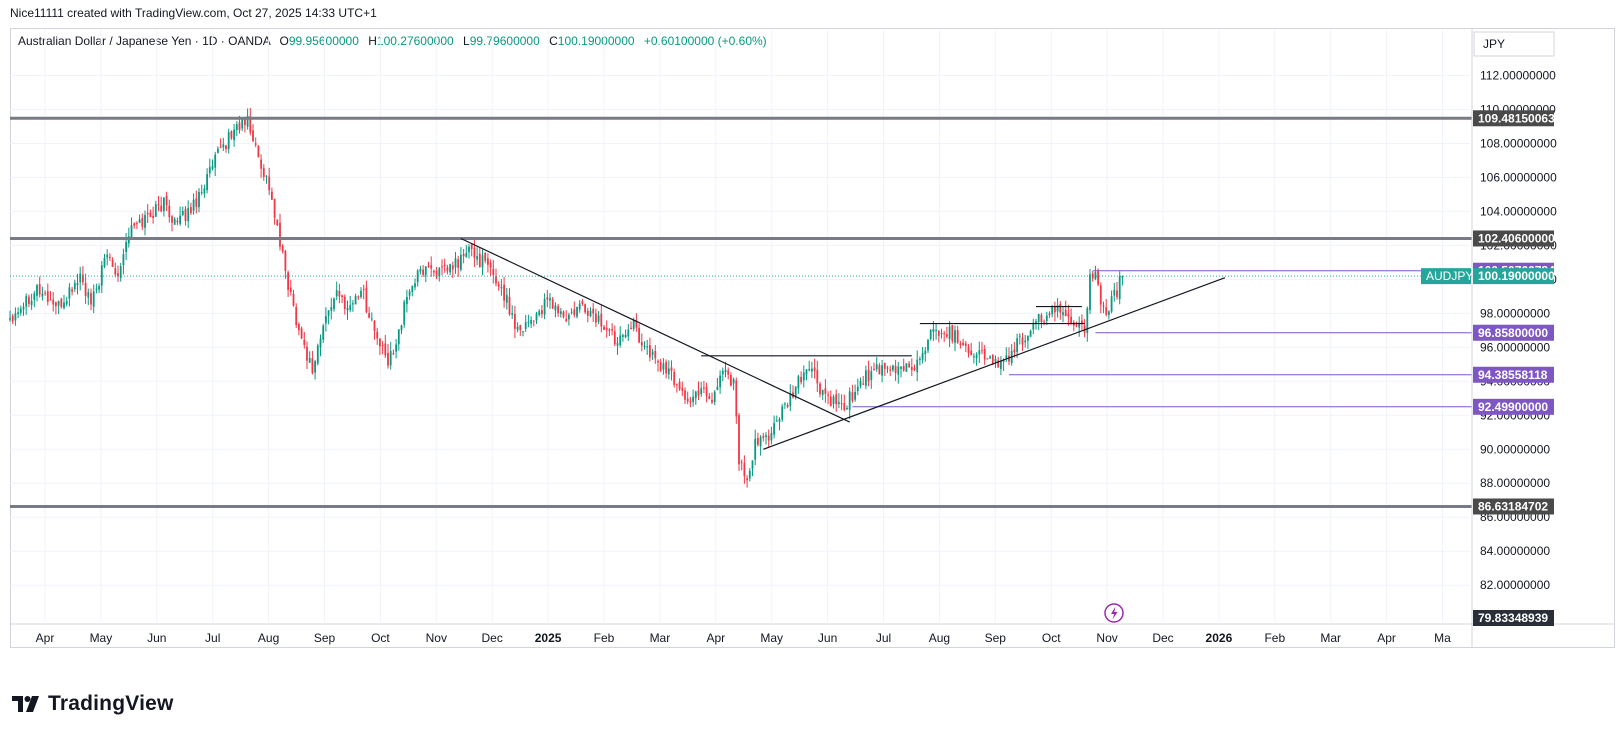  What do you see at coordinates (1514, 44) in the screenshot?
I see `currency-box: JPY` at bounding box center [1514, 44].